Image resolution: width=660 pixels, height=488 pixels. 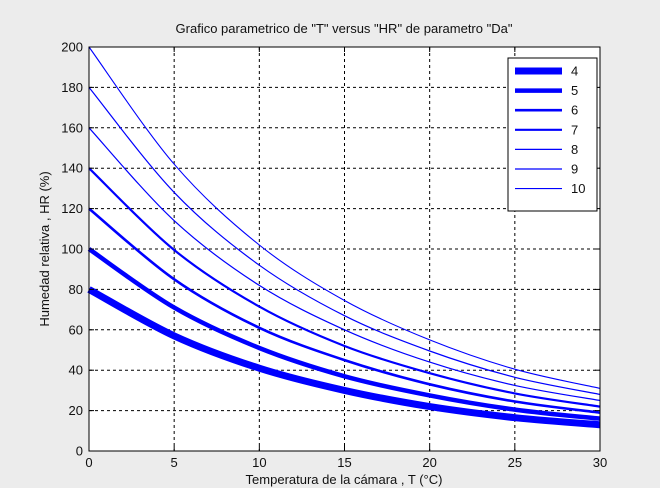 What do you see at coordinates (72, 249) in the screenshot?
I see `y-tick-label: 100` at bounding box center [72, 249].